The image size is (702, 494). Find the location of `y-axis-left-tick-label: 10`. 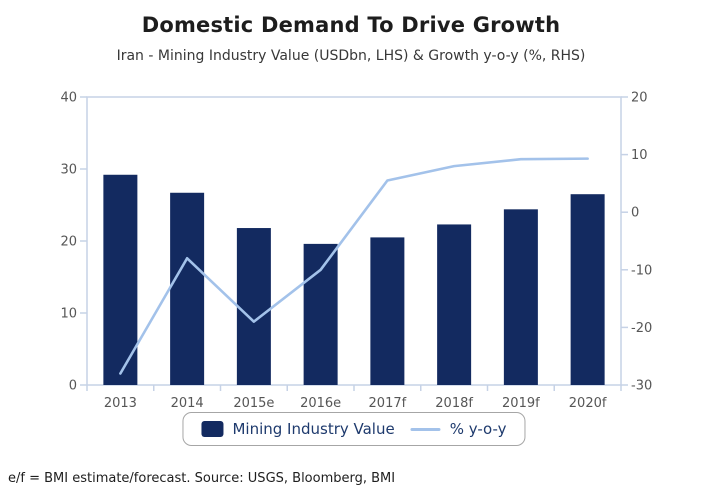

y-axis-left-tick-label: 10 is located at coordinates (68, 314).